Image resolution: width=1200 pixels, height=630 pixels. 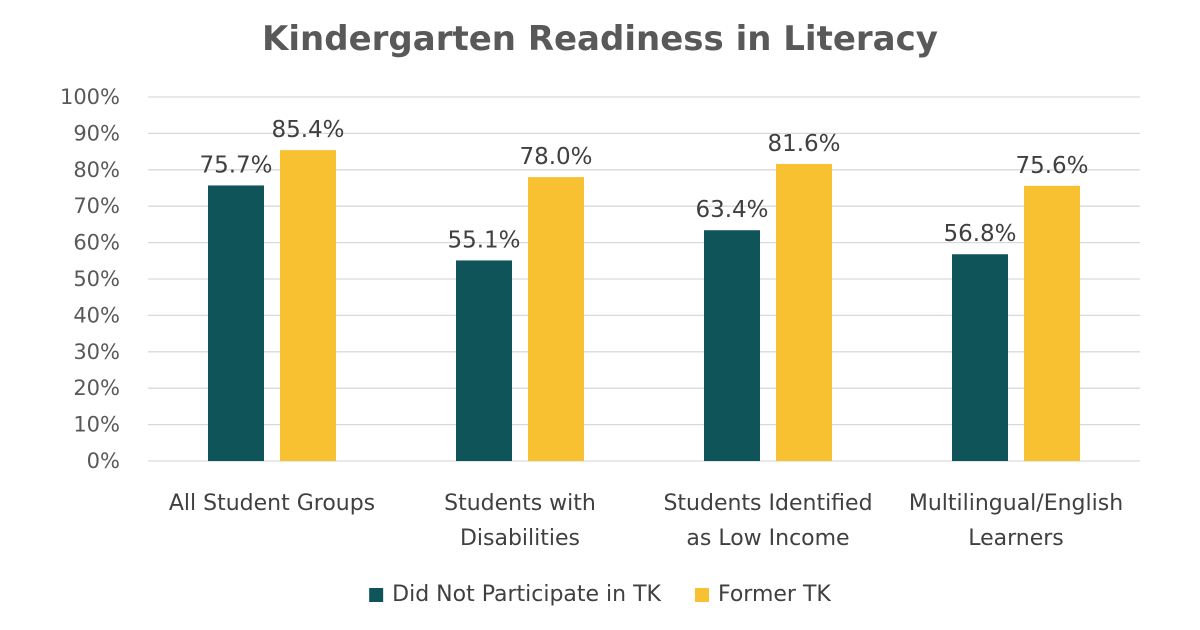 I want to click on y-tick-label: 30%, so click(x=96, y=352).